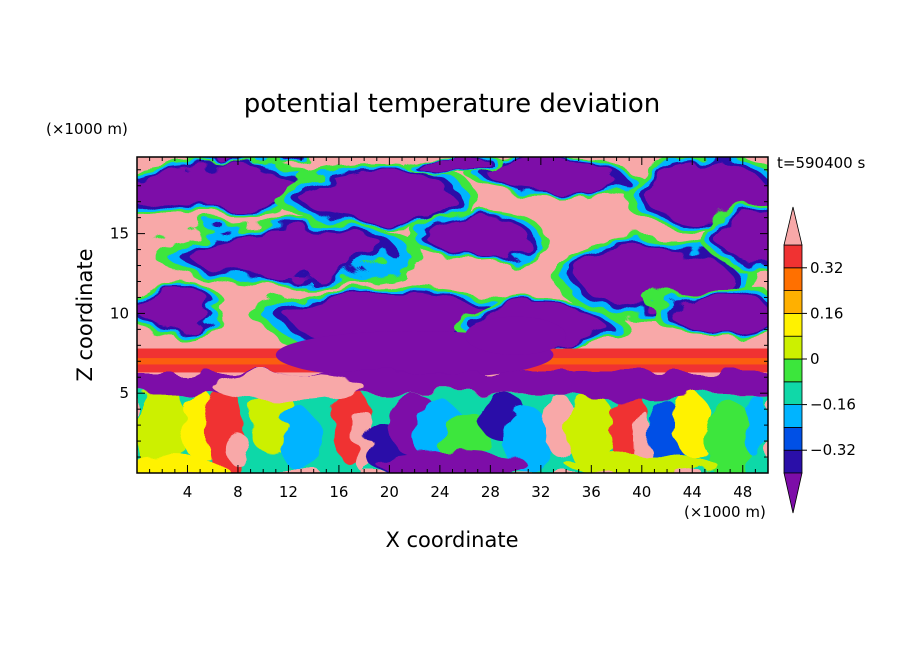 The height and width of the screenshot is (654, 904). What do you see at coordinates (452, 104) in the screenshot?
I see `chart-title: potential temperature deviation` at bounding box center [452, 104].